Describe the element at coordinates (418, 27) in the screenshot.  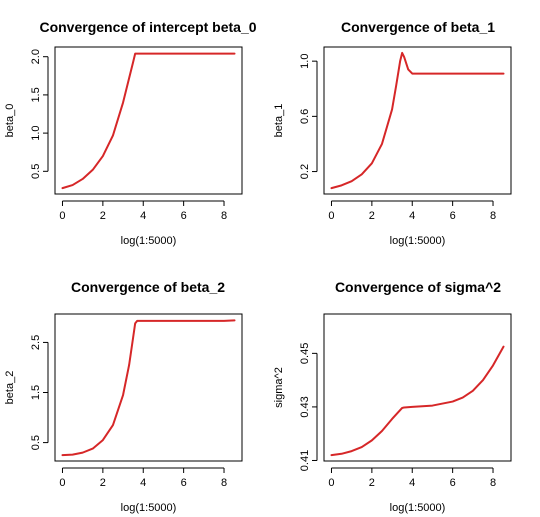
I see `chart-title: Convergence of beta_1` at that location.